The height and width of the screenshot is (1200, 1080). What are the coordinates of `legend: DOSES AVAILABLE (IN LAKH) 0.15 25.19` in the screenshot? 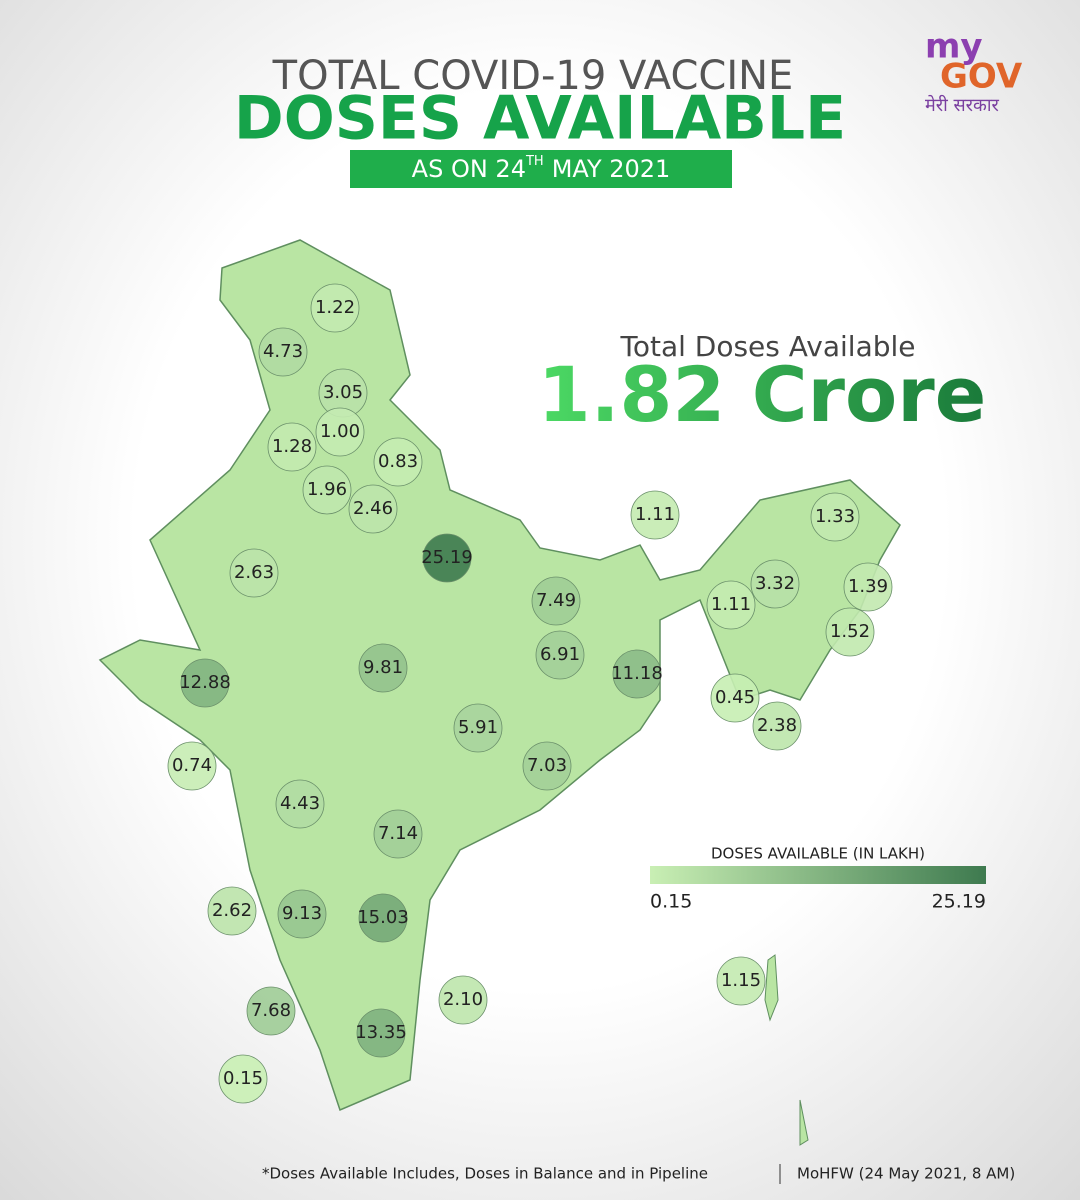 It's located at (818, 879).